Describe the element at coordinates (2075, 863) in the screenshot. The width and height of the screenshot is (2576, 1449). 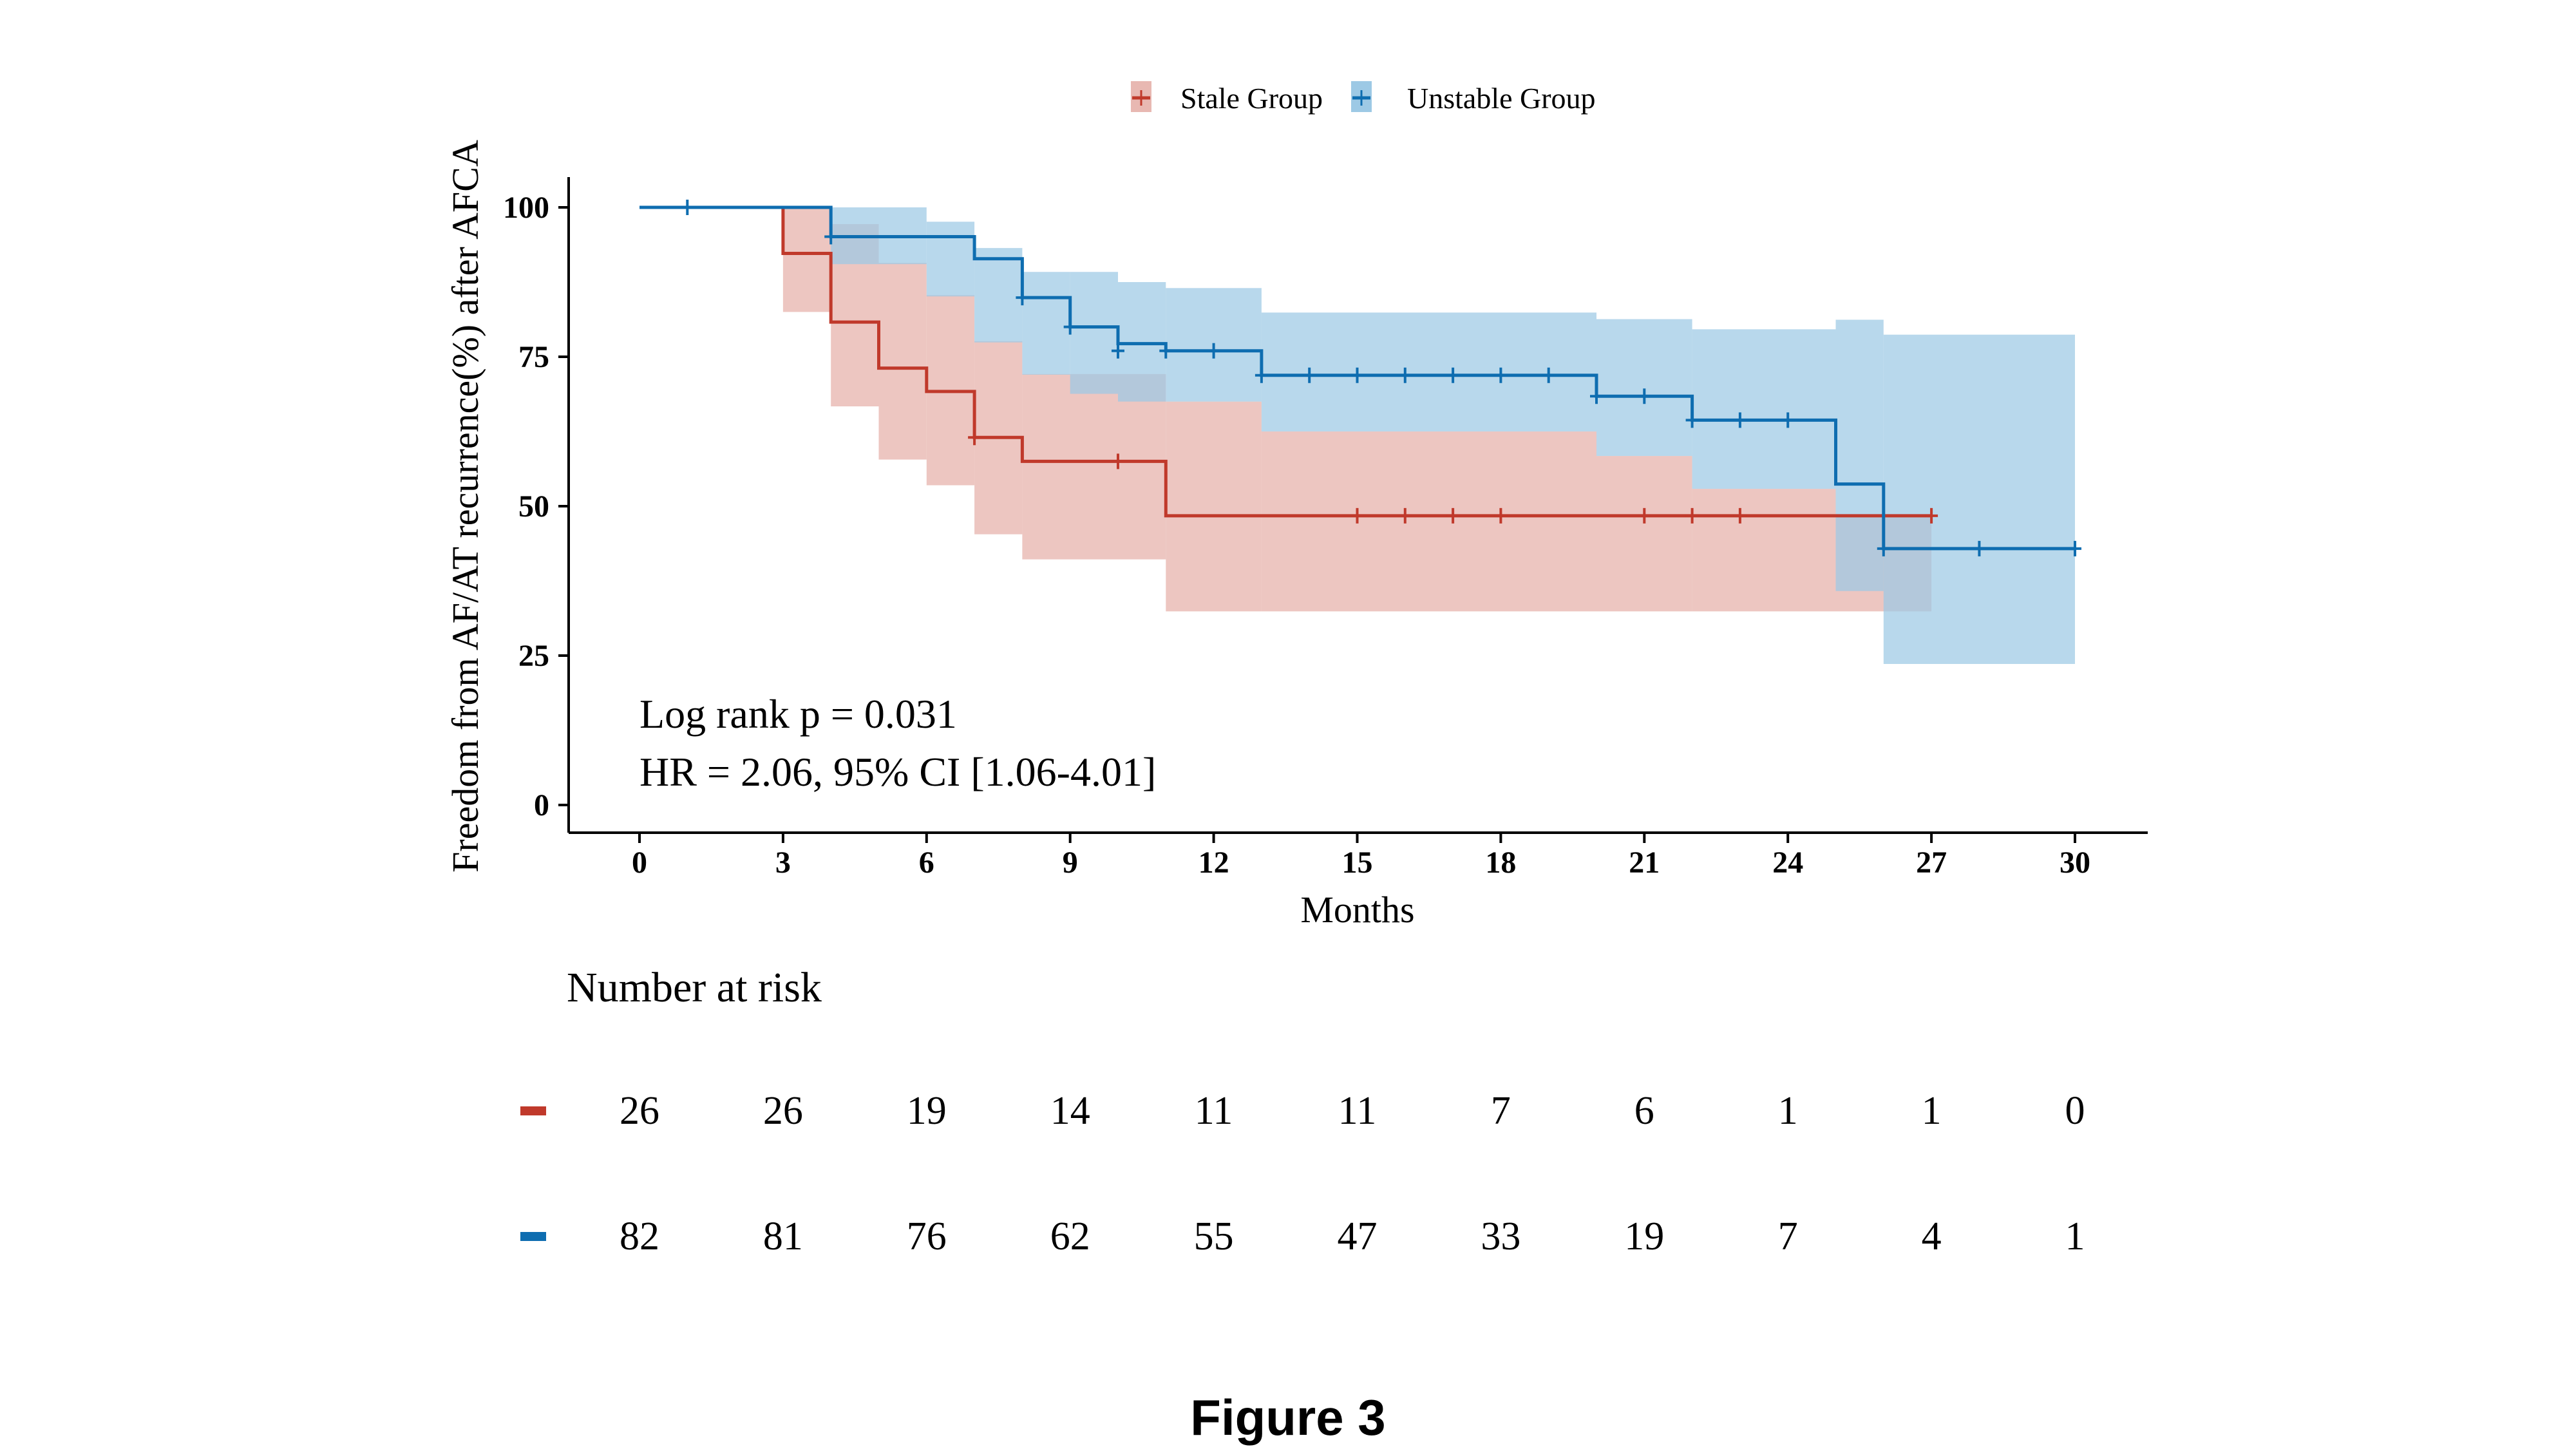
I see `x-tick-label: 30` at that location.